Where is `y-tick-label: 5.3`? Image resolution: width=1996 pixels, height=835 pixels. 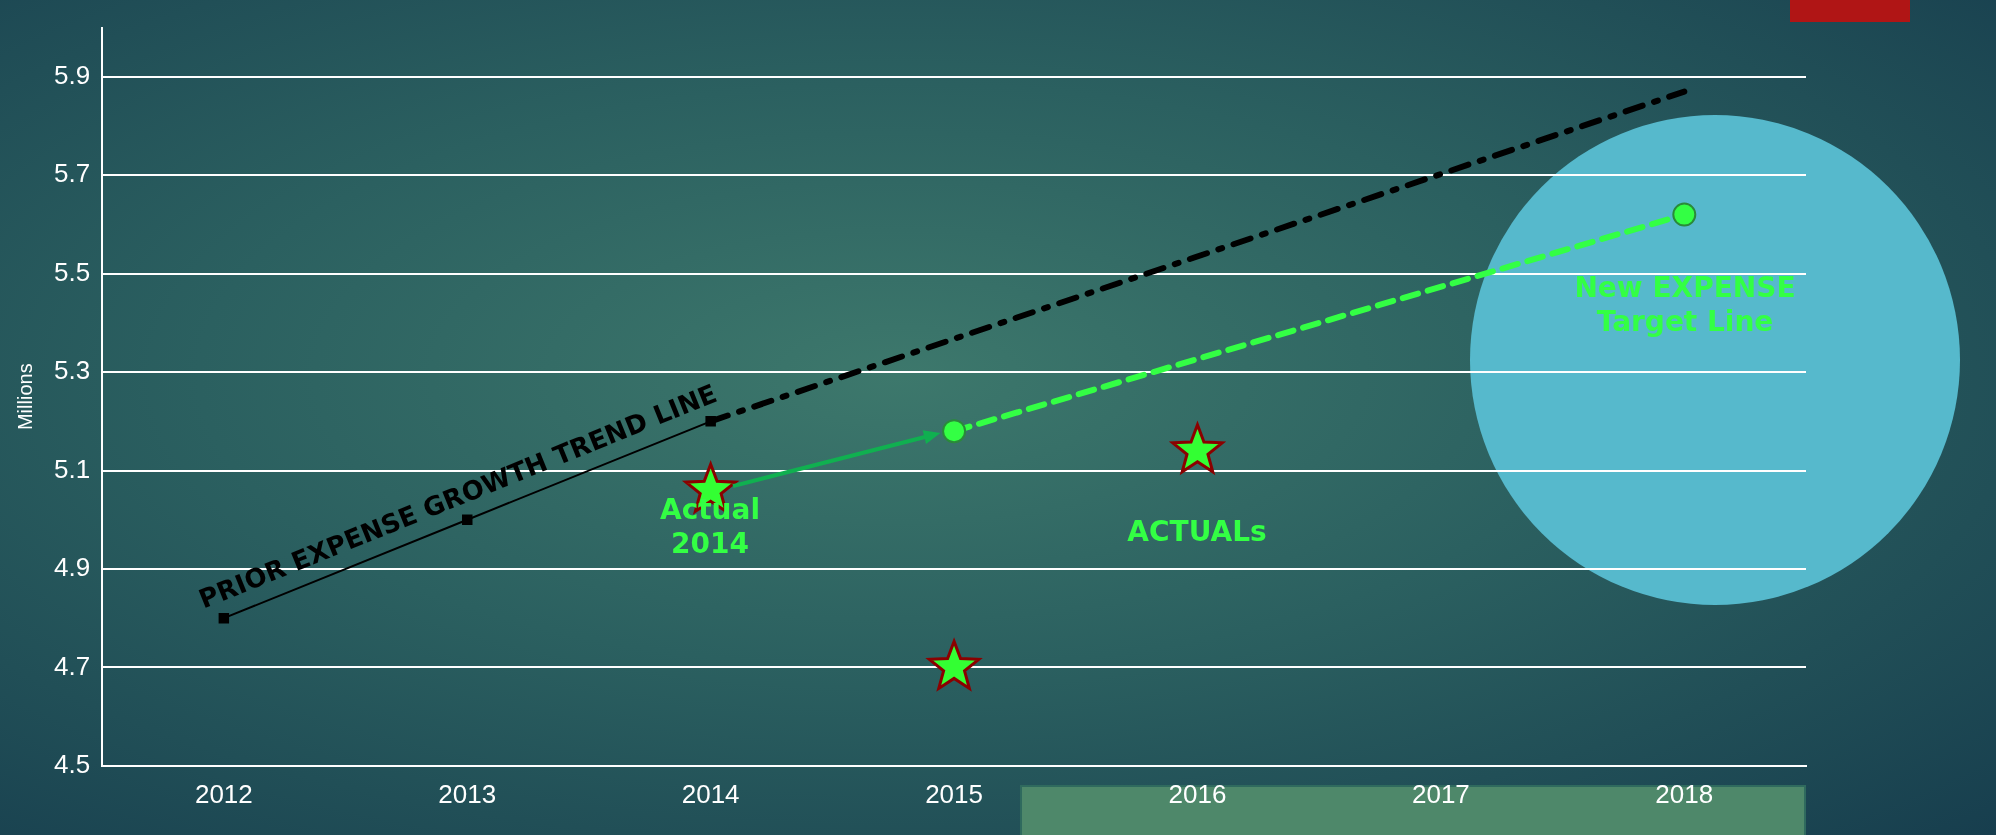
y-tick-label: 5.3 is located at coordinates (72, 370).